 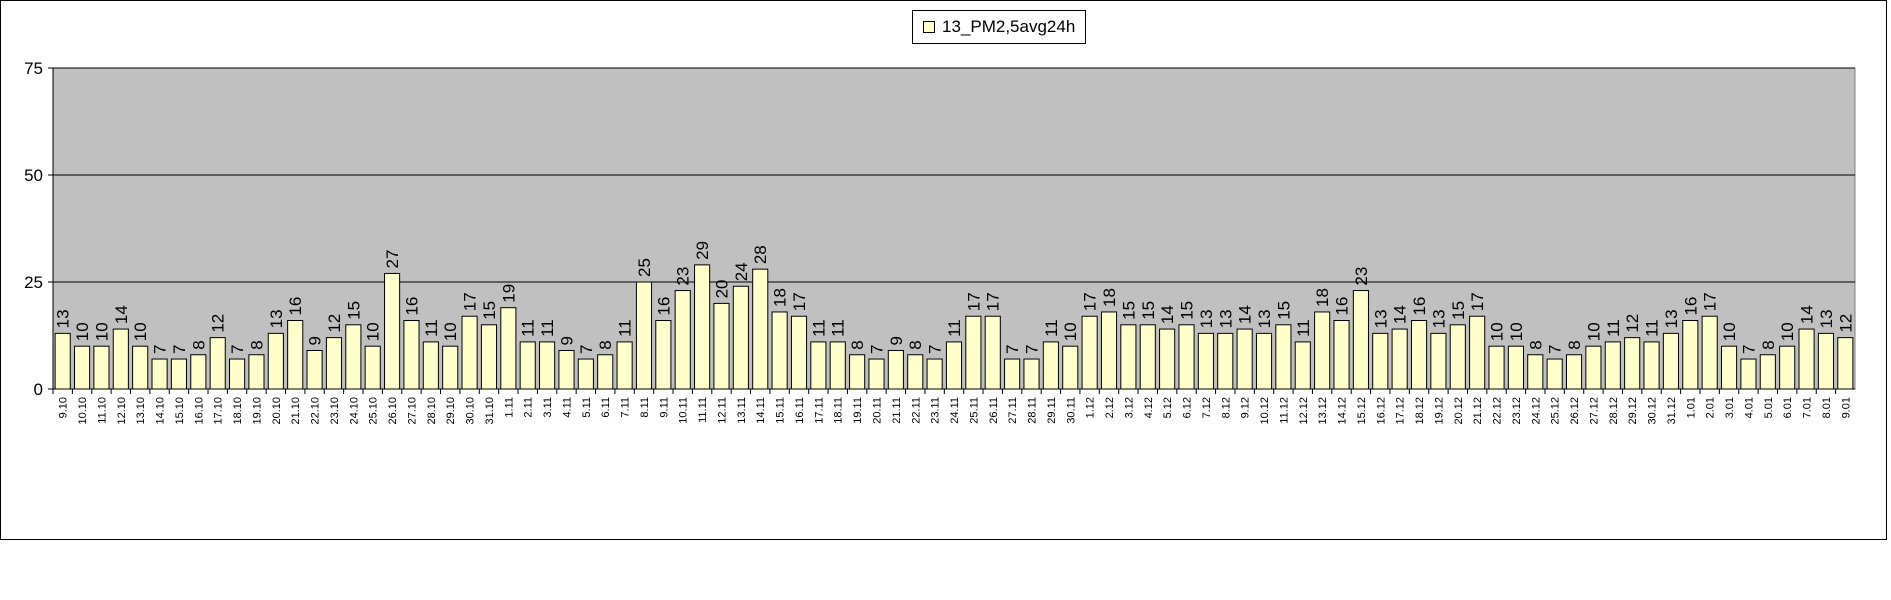 What do you see at coordinates (781, 410) in the screenshot?
I see `x-tick-label: 15.11` at bounding box center [781, 410].